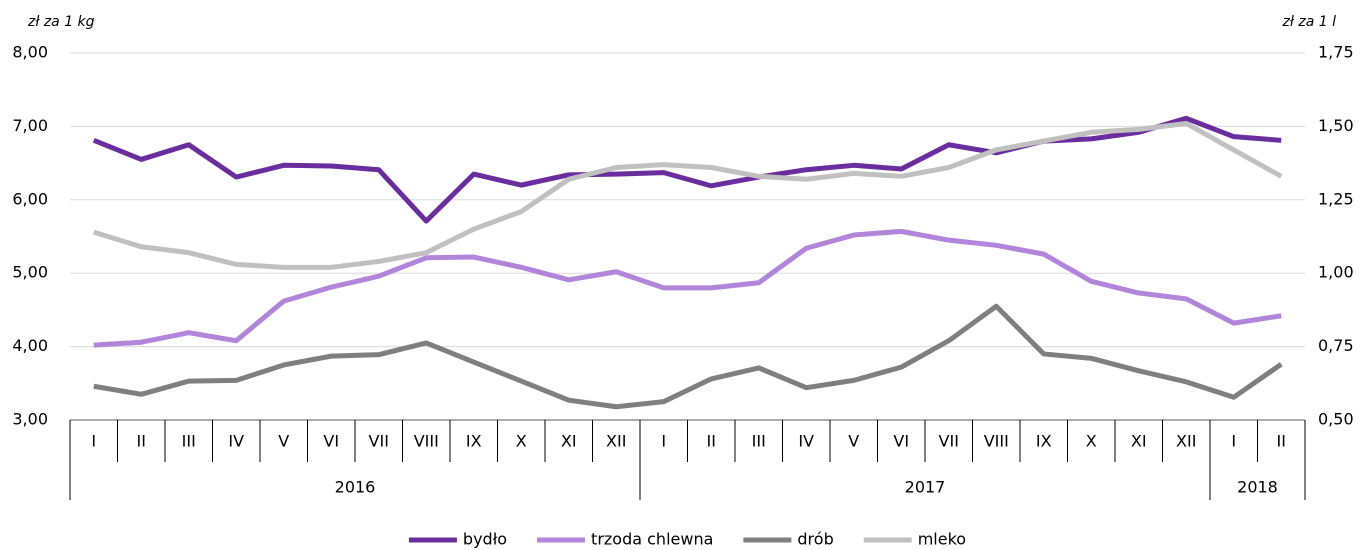 This screenshot has width=1364, height=550. I want to click on y-tick-label: 7,00, so click(30, 125).